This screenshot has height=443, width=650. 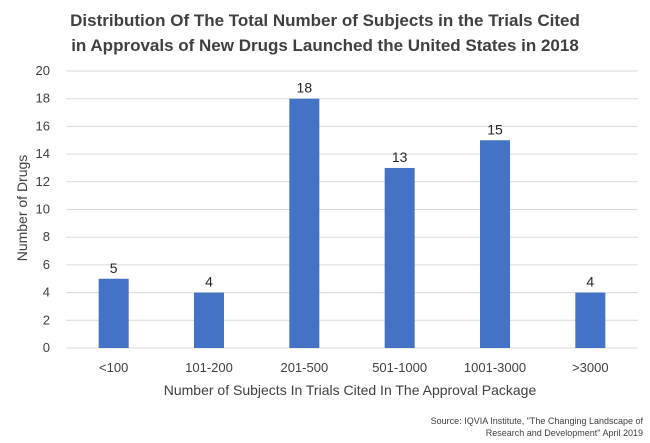 I want to click on y-tick-label: 14, so click(x=43, y=153).